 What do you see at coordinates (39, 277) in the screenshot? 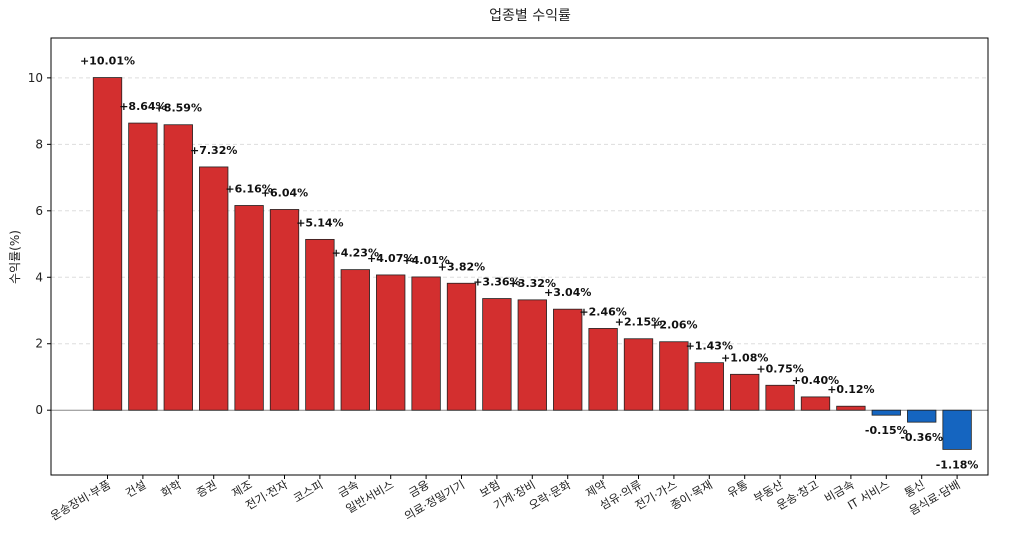
I see `y-tick-label: 4` at bounding box center [39, 277].